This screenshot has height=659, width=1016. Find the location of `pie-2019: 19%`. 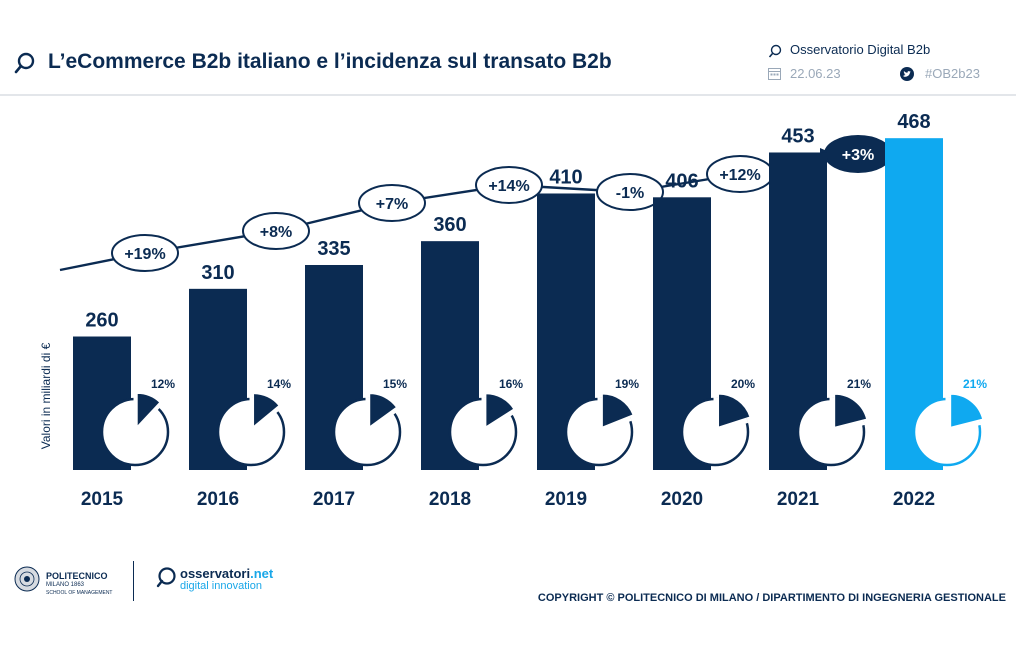

pie-2019: 19% is located at coordinates (601, 422).